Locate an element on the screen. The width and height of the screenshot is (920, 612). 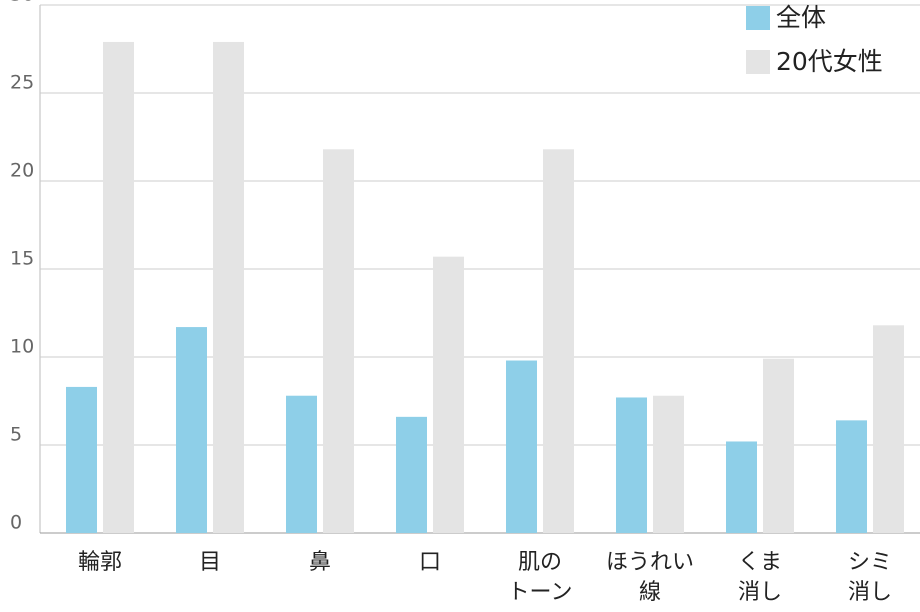
y-tick-label: 10 is located at coordinates (22, 347).